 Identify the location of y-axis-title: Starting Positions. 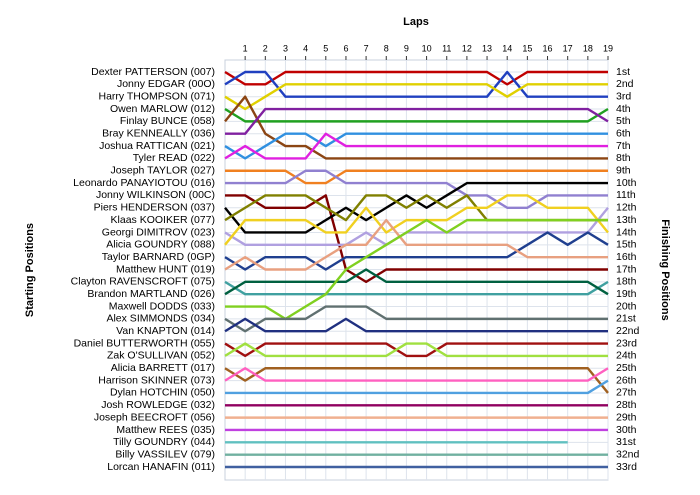
(30, 270).